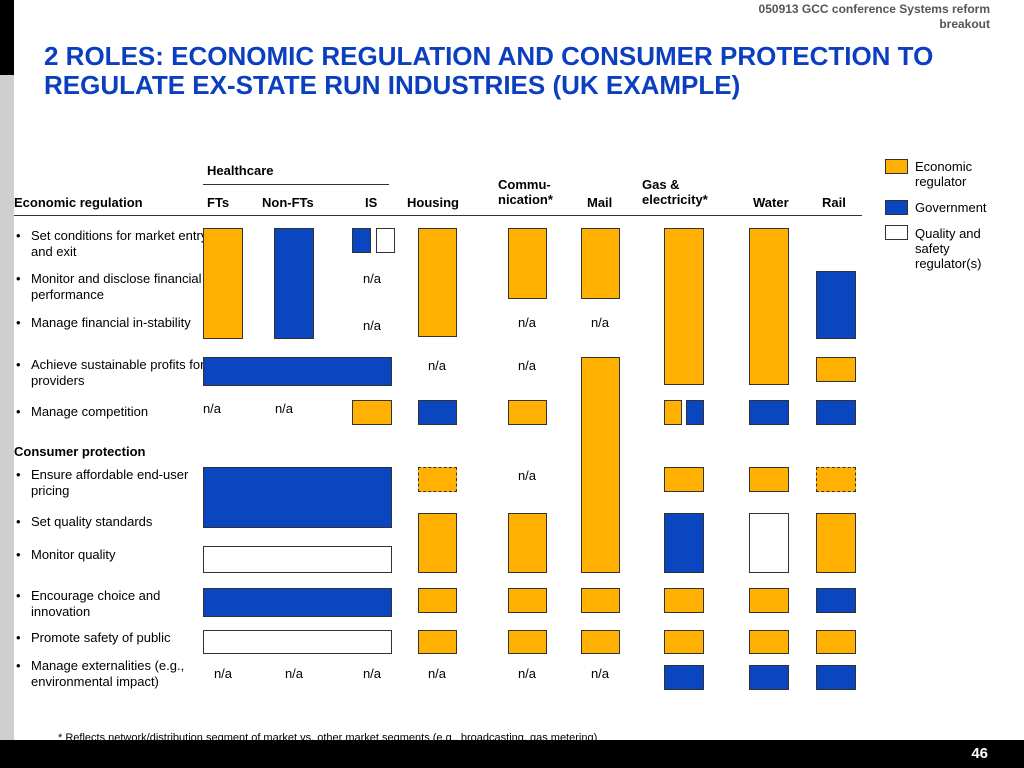 The height and width of the screenshot is (768, 1024). What do you see at coordinates (438, 215) in the screenshot?
I see `header-divider` at bounding box center [438, 215].